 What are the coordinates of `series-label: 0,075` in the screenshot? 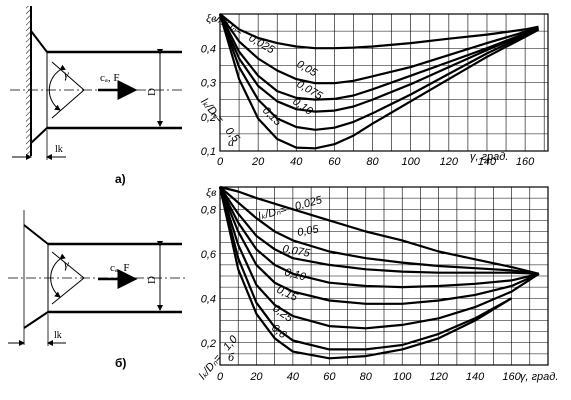 It's located at (296, 251).